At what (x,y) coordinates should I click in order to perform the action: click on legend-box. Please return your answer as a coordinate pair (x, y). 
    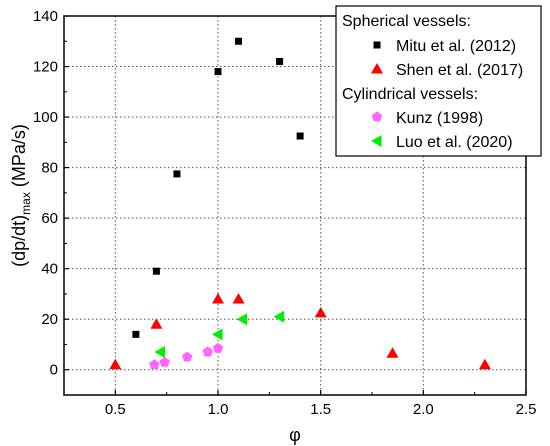
    Looking at the image, I should click on (438, 81).